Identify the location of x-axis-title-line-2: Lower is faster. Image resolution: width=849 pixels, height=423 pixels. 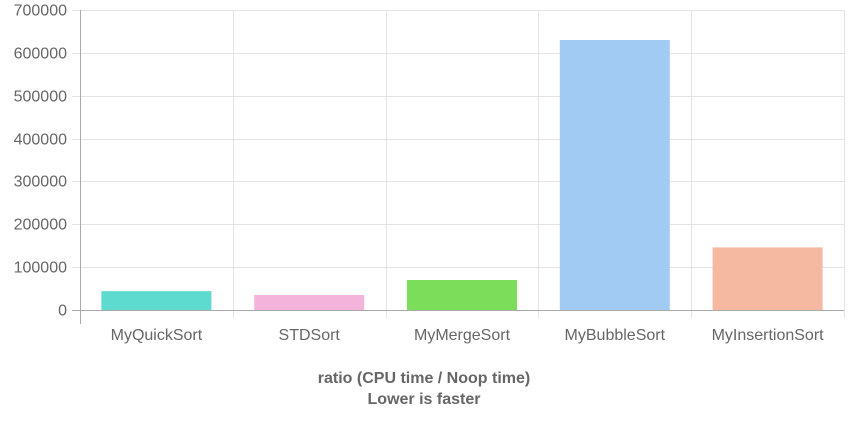
(424, 399).